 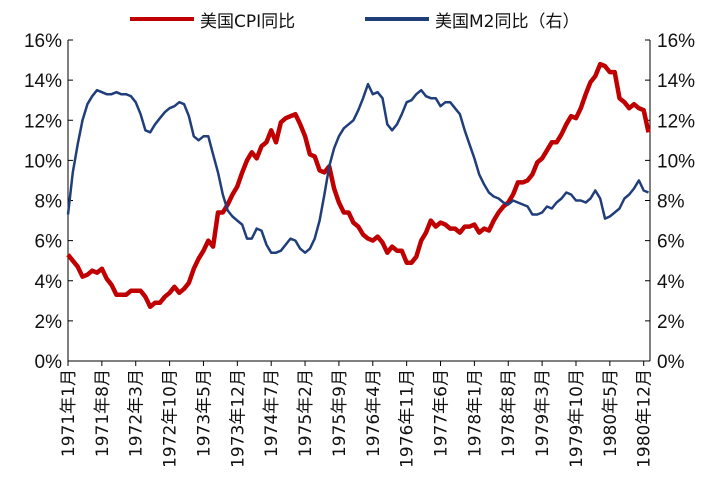 What do you see at coordinates (43, 161) in the screenshot?
I see `y-left-tick-label: 10%` at bounding box center [43, 161].